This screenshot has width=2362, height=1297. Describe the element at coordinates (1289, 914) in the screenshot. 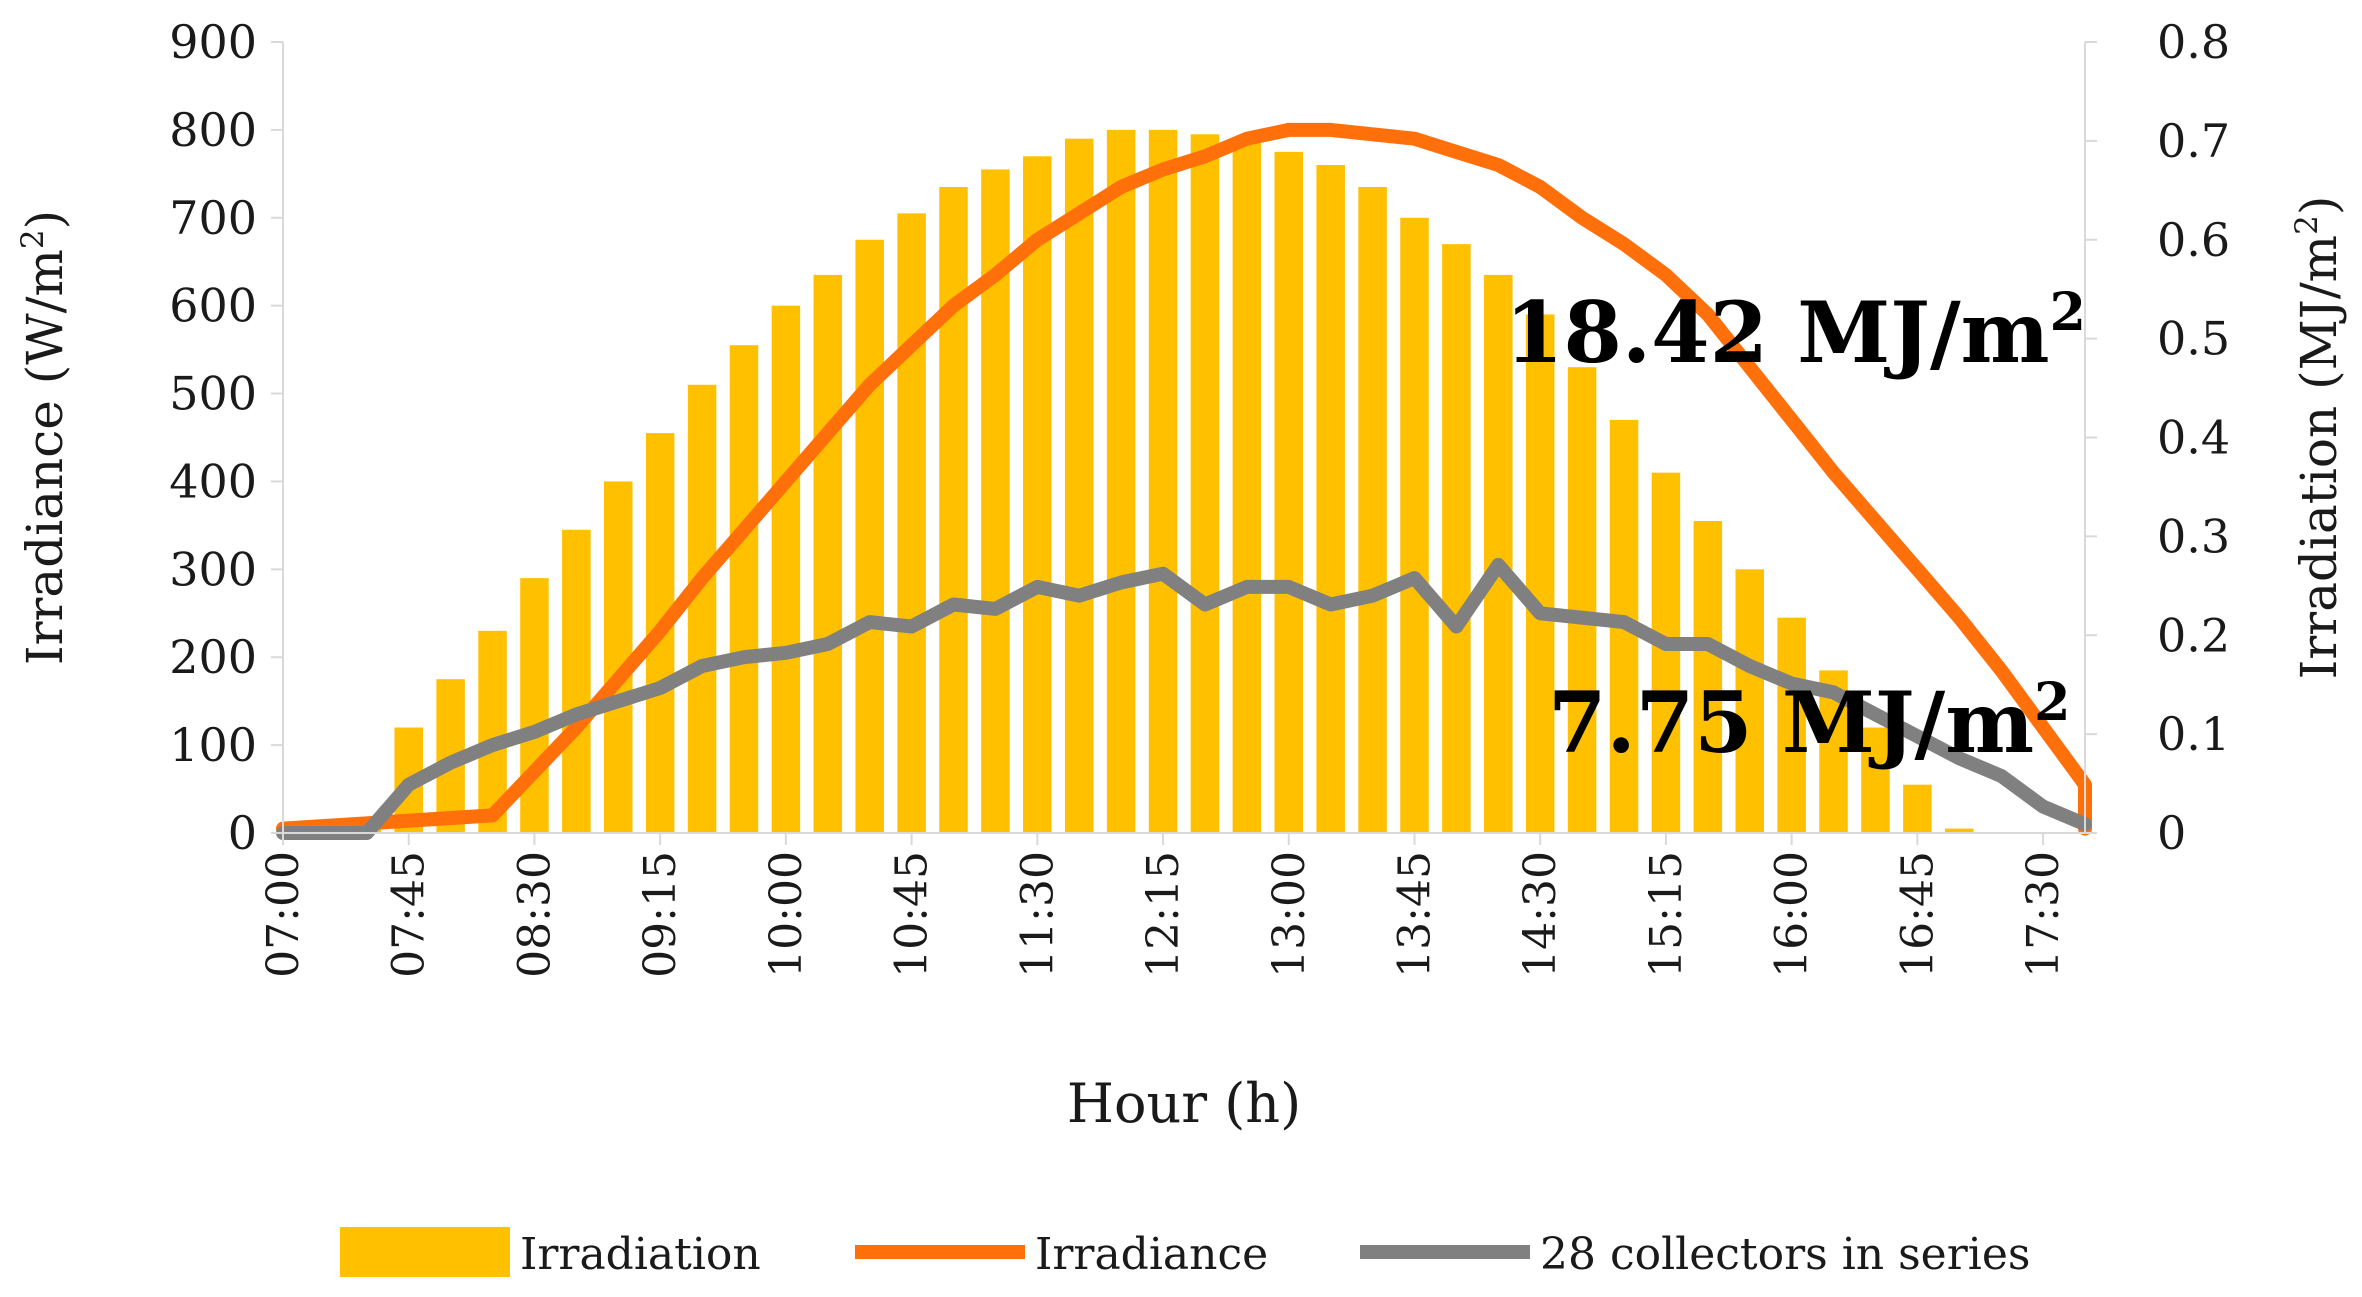

I see `x-tick-label: 13:00` at that location.